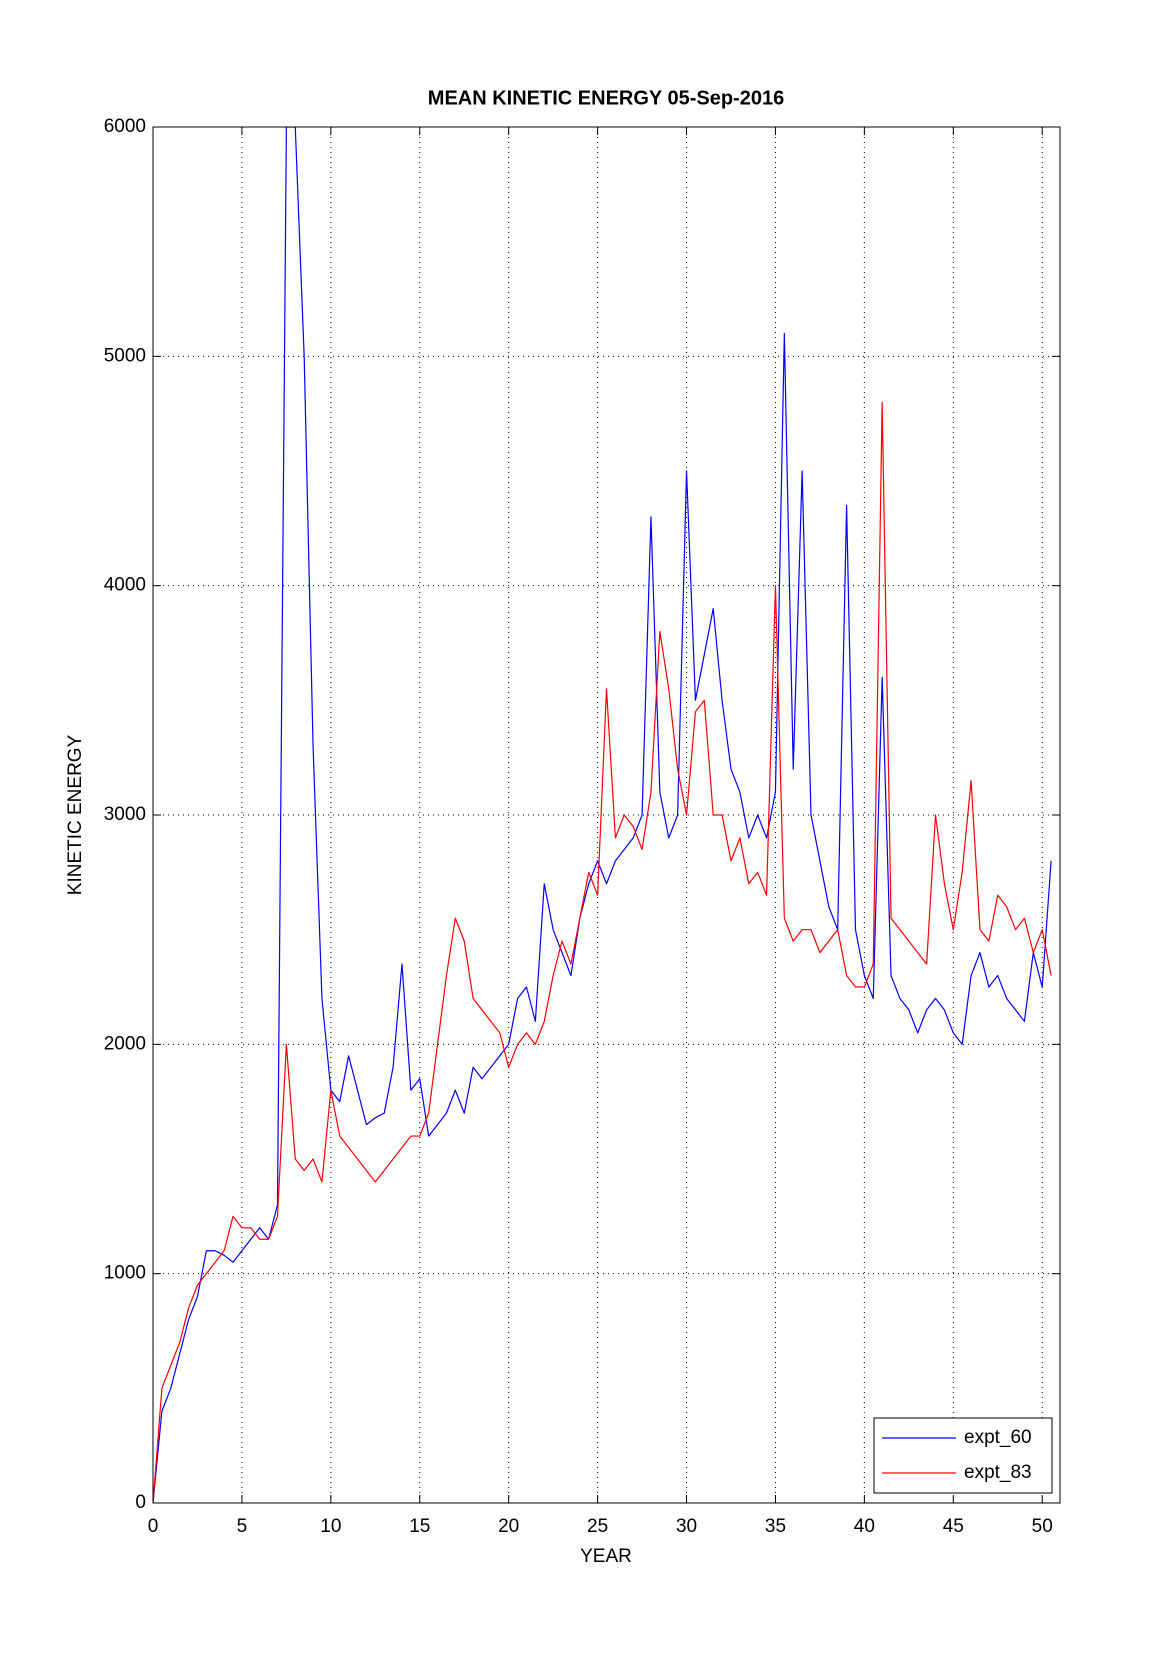 Image resolution: width=1165 pixels, height=1679 pixels. I want to click on x-axis-label: YEAR, so click(606, 1556).